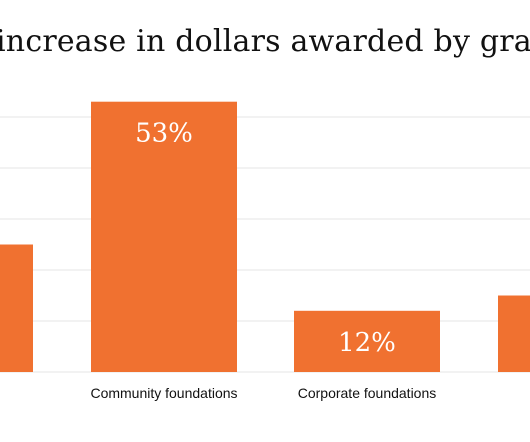 The width and height of the screenshot is (530, 442). Describe the element at coordinates (367, 393) in the screenshot. I see `category-label: Corporate foundations` at that location.